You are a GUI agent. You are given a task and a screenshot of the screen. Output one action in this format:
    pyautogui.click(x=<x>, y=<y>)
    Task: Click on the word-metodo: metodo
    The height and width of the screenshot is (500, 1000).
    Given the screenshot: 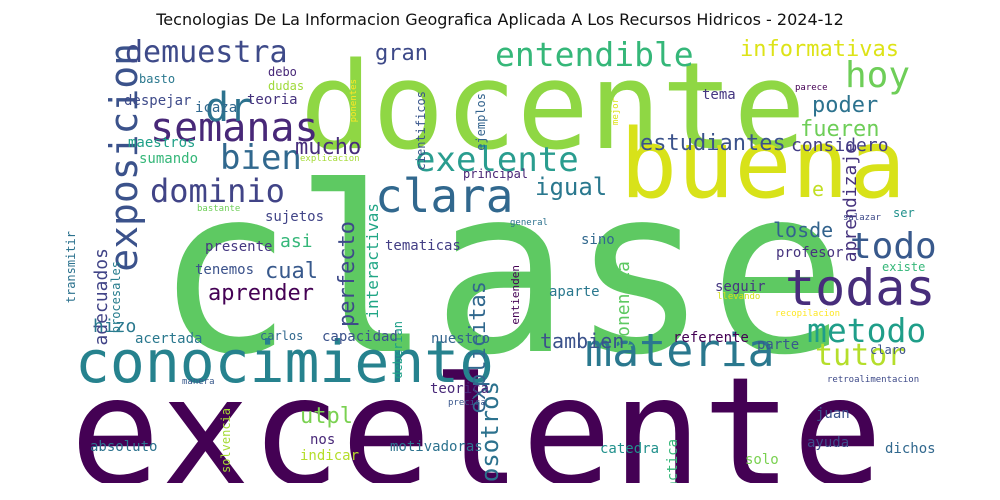 What is the action you would take?
    pyautogui.click(x=867, y=330)
    